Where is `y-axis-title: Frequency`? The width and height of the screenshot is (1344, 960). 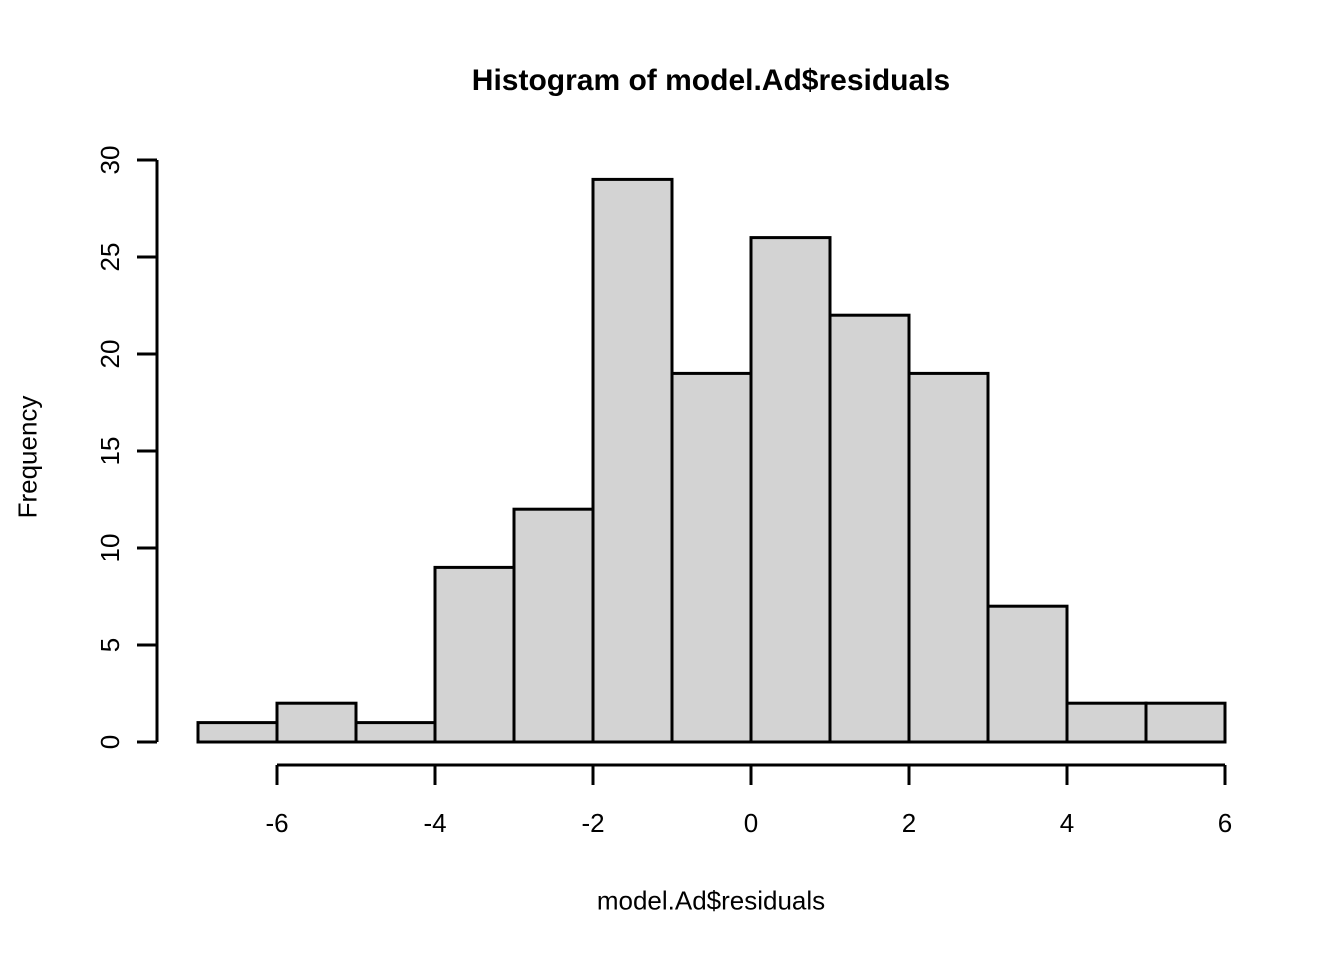
y-axis-title: Frequency is located at coordinates (27, 457).